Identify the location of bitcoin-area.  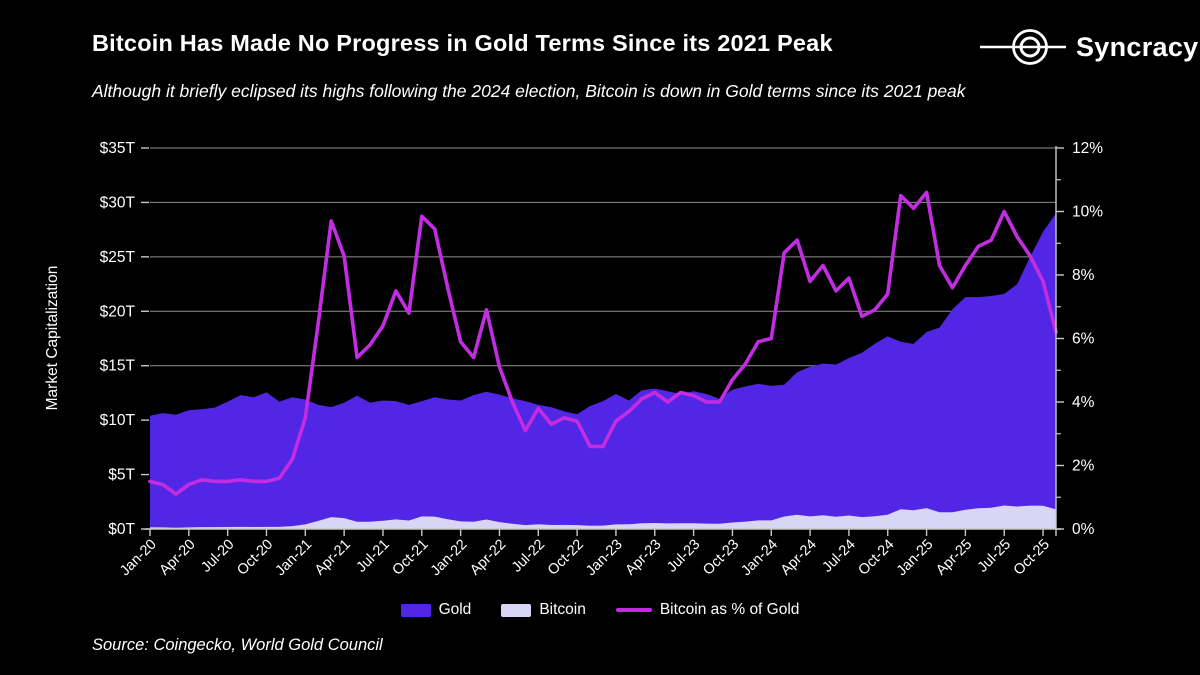
(603, 517).